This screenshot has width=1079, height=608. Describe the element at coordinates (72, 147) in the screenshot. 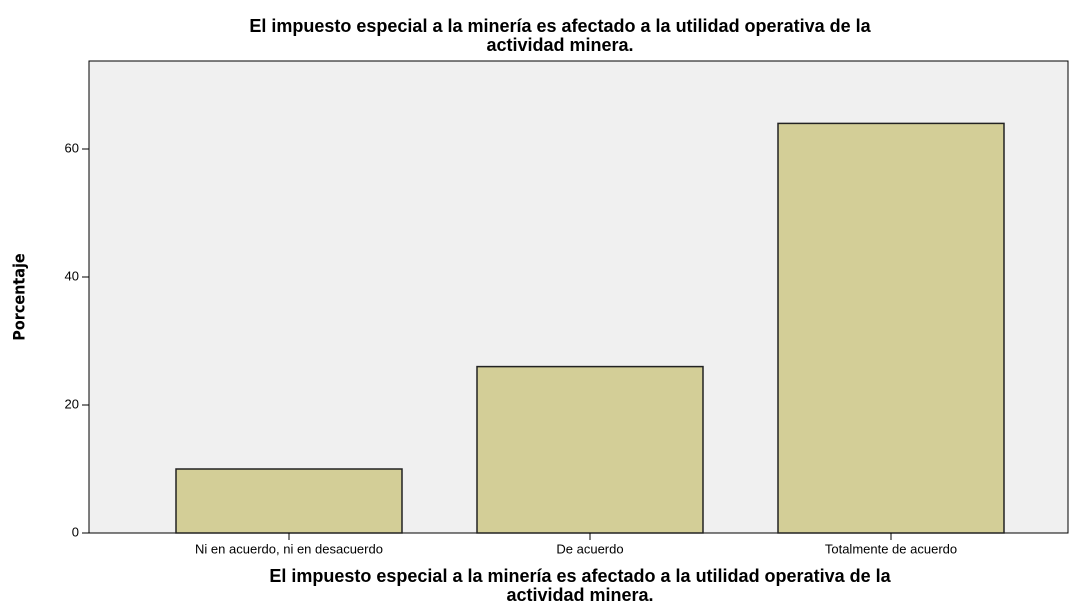

I see `y-tick-label: 60` at that location.